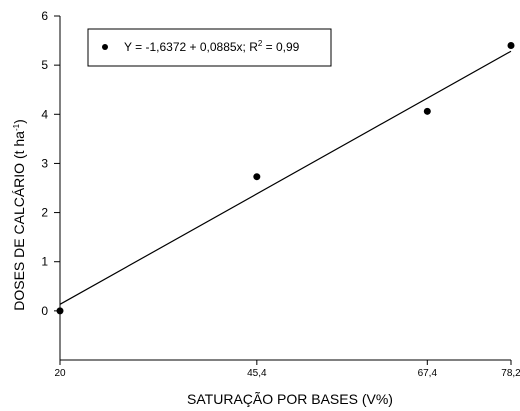  I want to click on legend: Y = -1,6372 + 0,0885x; R2 = 0,99, so click(209, 47).